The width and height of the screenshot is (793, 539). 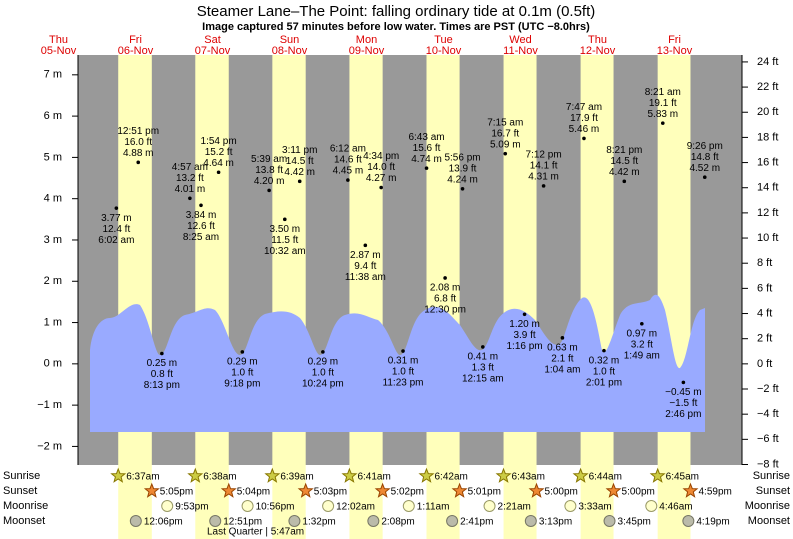 What do you see at coordinates (365, 266) in the screenshot?
I see `tide-label: 9.4 ft` at bounding box center [365, 266].